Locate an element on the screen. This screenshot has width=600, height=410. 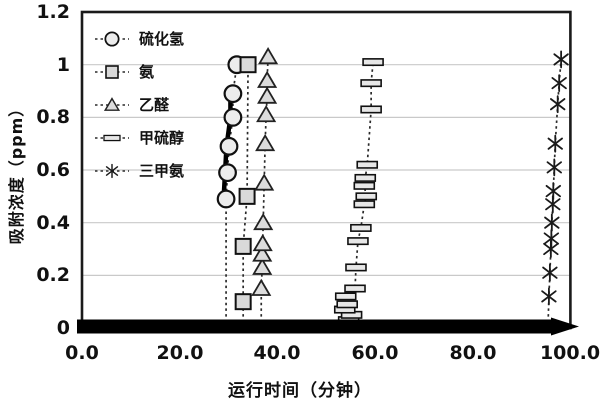
legend-item-hydrogen-sulfide: 硫化氢 is located at coordinates (139, 38).